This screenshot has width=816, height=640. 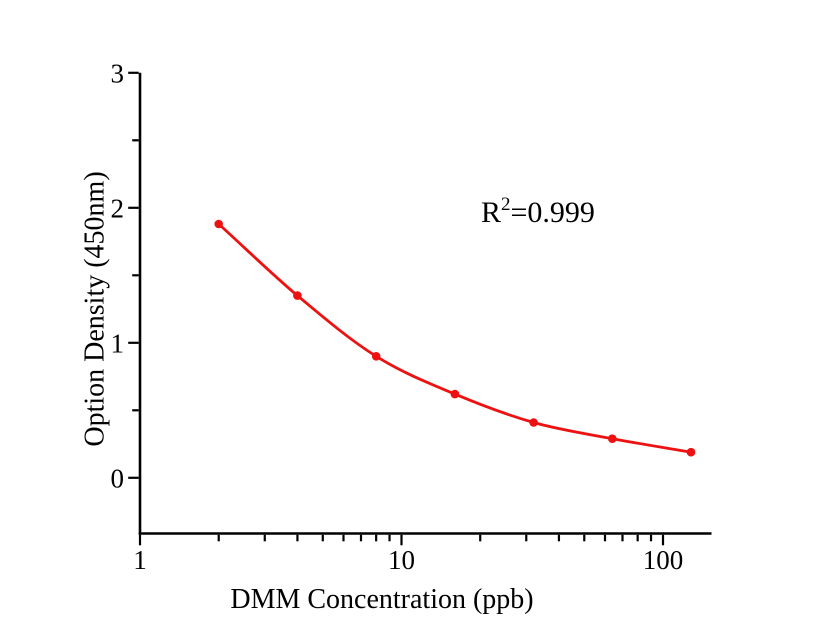 I want to click on r-squared-annotation: R2=0.999, so click(x=538, y=211).